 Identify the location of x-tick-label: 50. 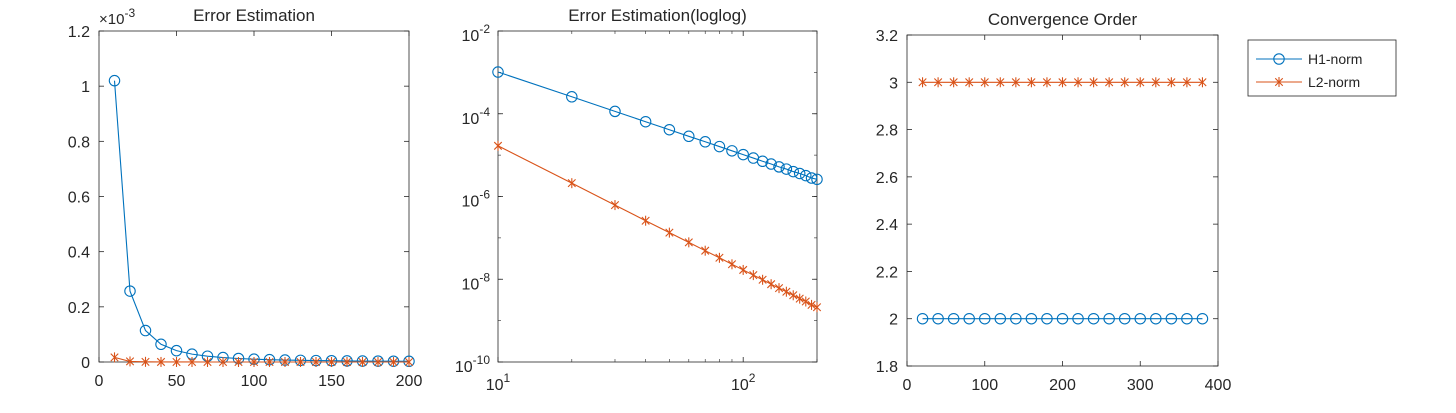
(177, 381).